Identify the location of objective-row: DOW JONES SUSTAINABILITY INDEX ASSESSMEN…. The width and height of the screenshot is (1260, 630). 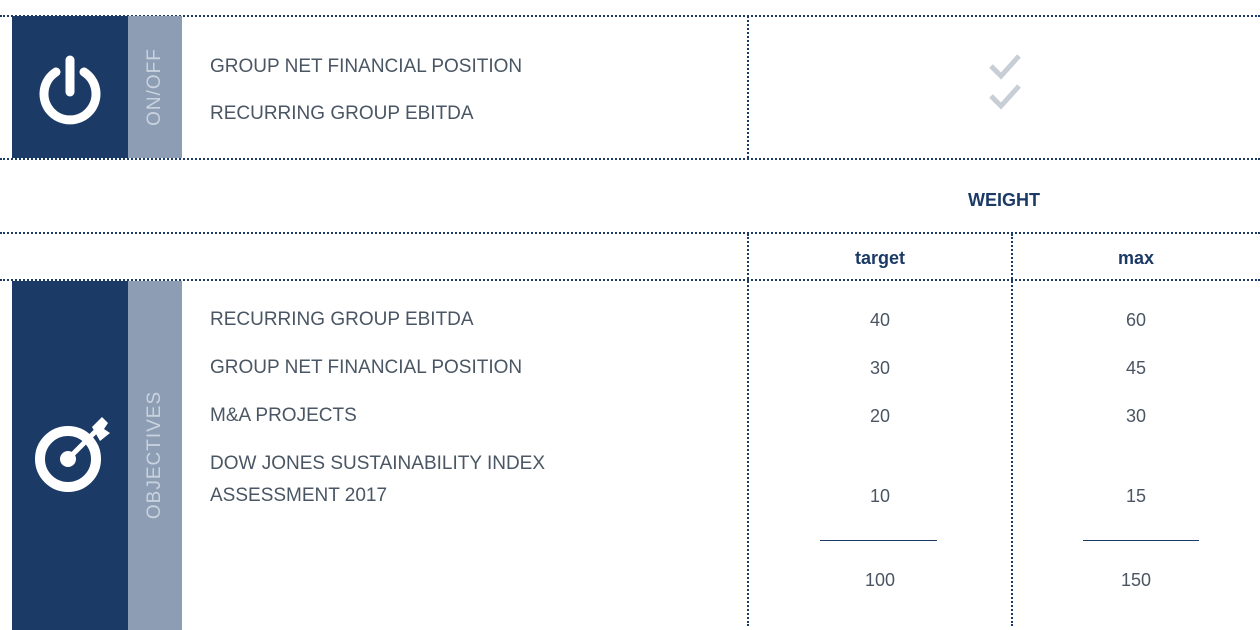
(630, 480).